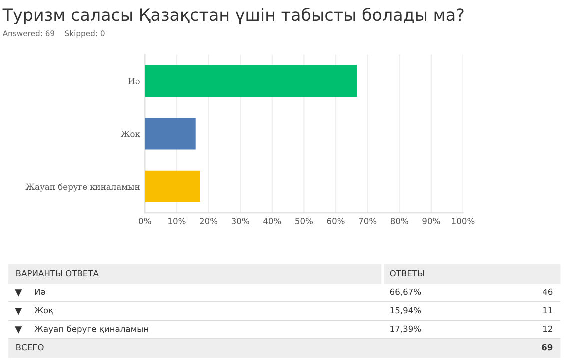 This screenshot has width=567, height=360. What do you see at coordinates (304, 221) in the screenshot?
I see `x-tick-label: 50%` at bounding box center [304, 221].